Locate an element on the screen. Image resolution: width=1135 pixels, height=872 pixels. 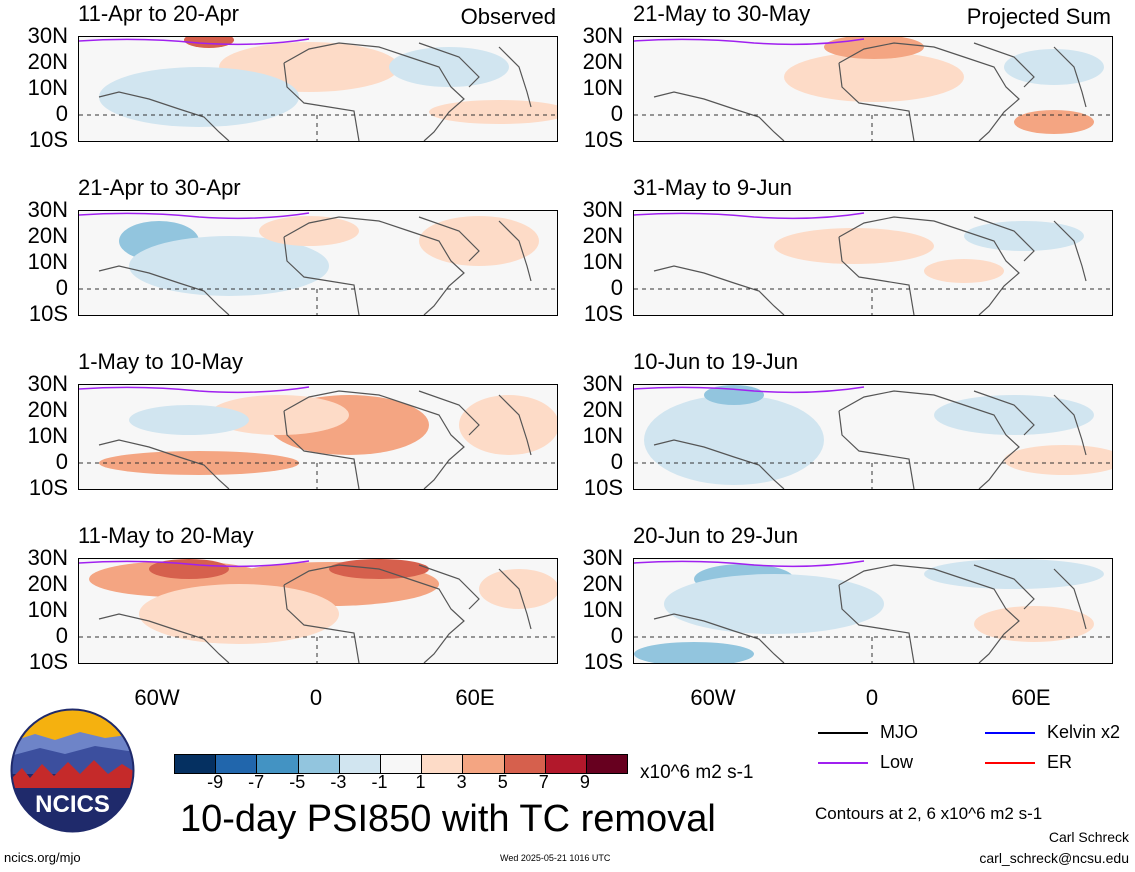
map-panel: 10-Jun to 19-Jun 30N 20N 10N 0 10S is located at coordinates (834, 433).